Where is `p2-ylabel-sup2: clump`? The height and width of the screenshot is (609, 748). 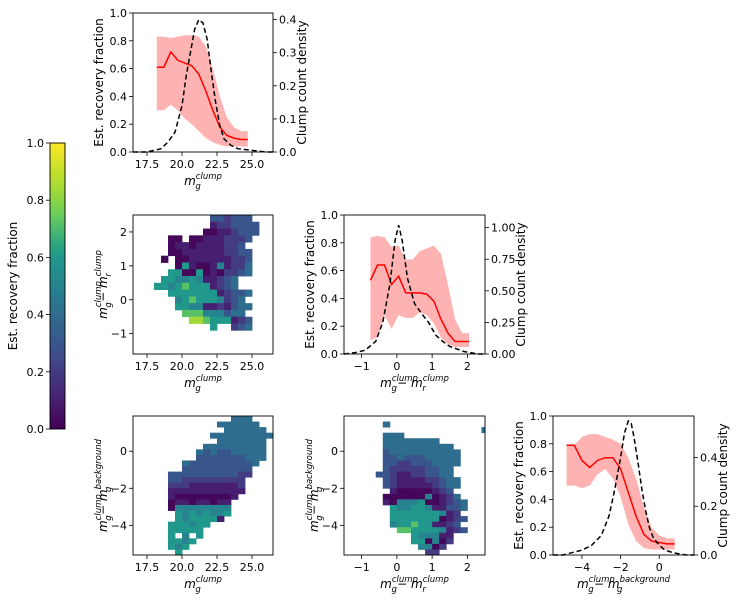 p2-ylabel-sup2: clump is located at coordinates (99, 263).